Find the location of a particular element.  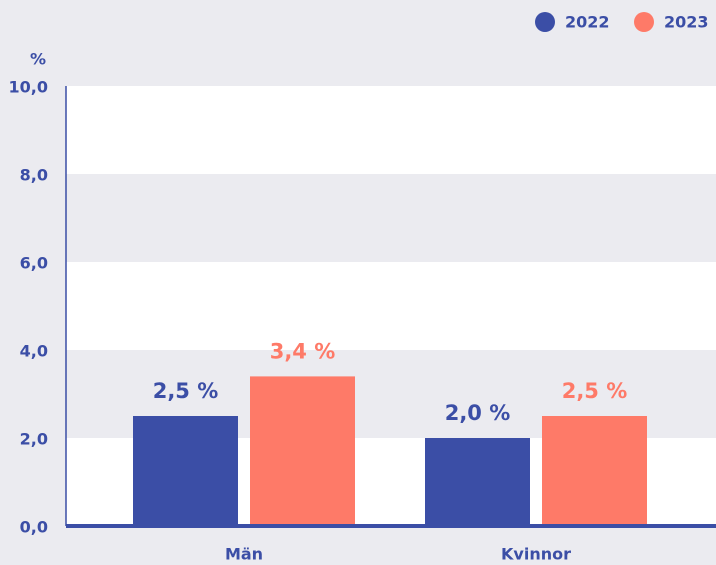

y-axis-label: % is located at coordinates (38, 59).